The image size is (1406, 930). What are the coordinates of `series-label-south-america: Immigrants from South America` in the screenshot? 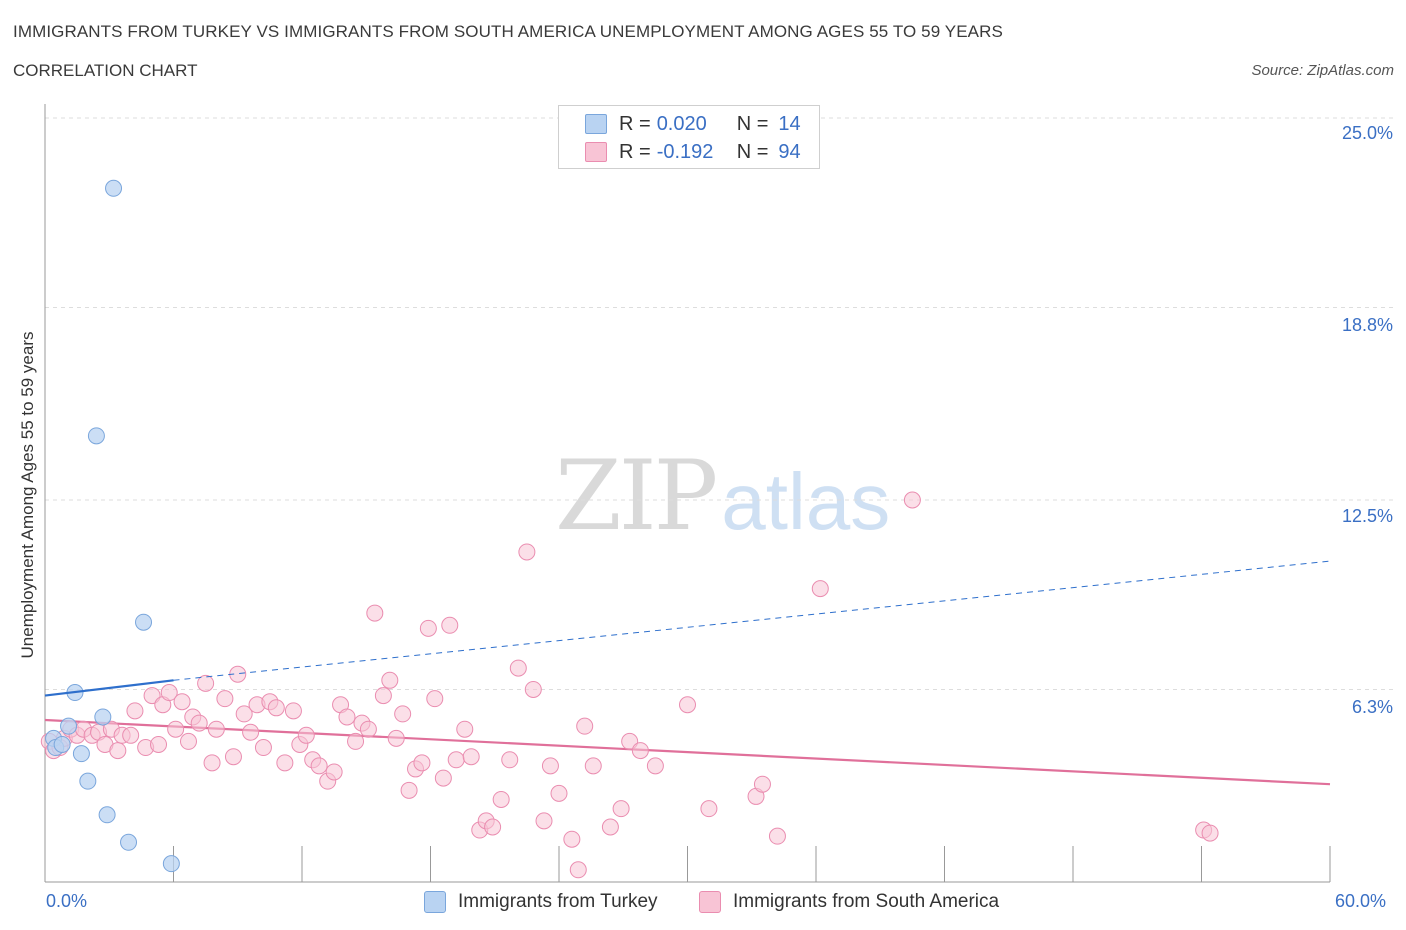 It's located at (866, 901).